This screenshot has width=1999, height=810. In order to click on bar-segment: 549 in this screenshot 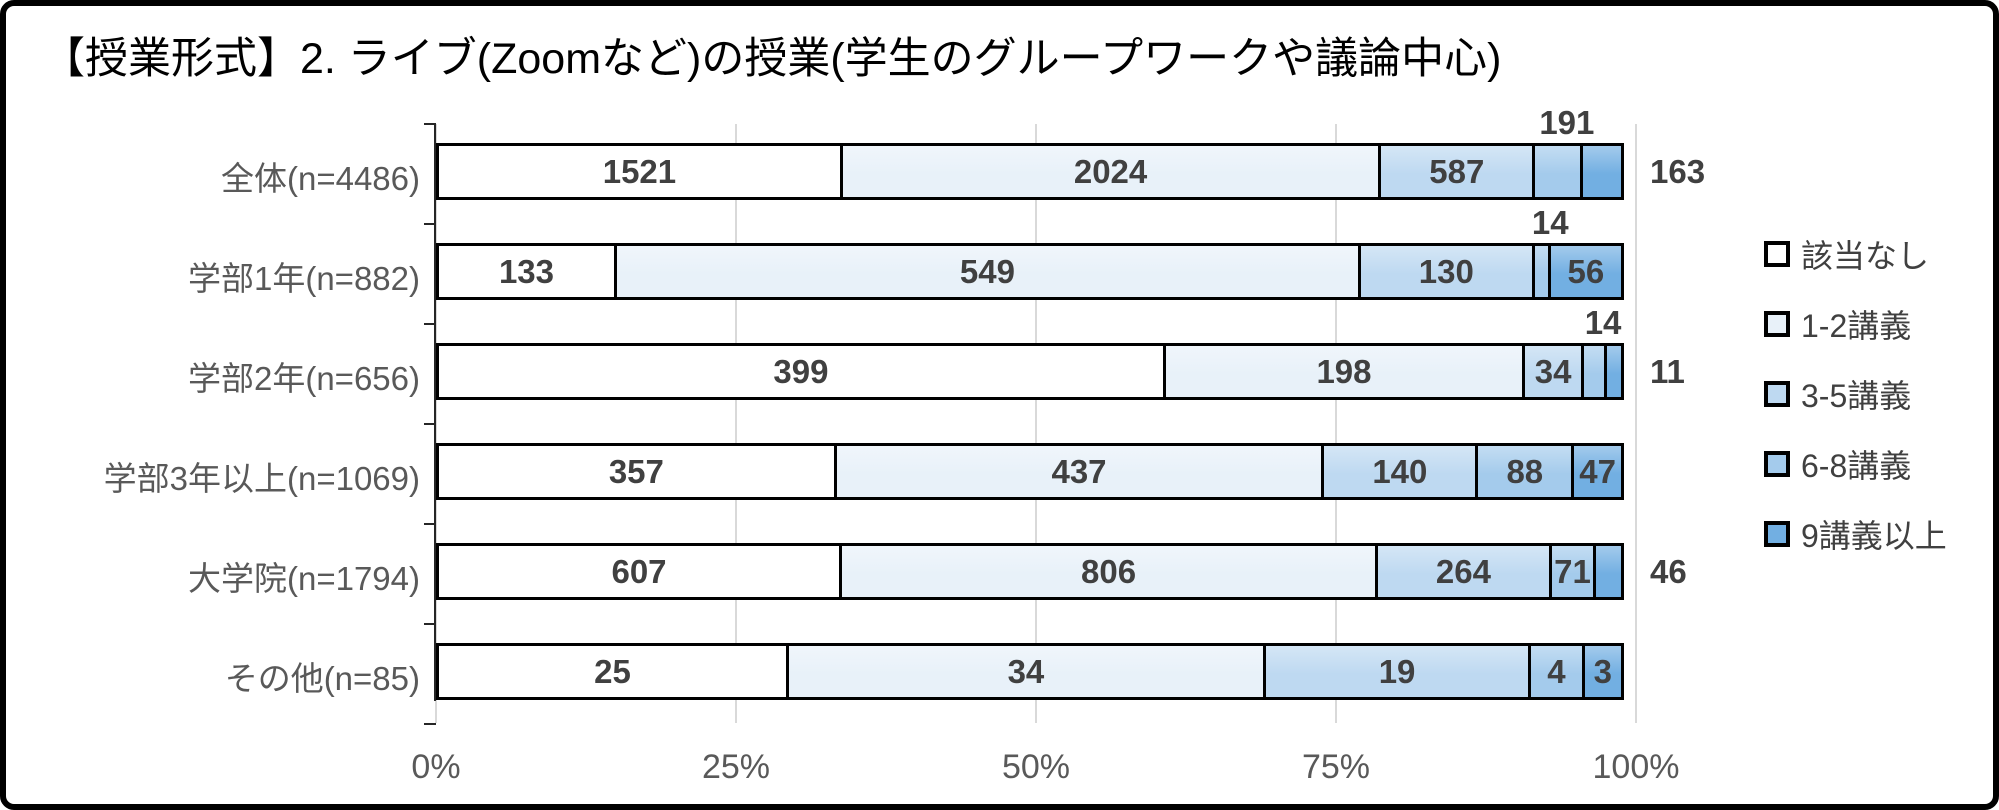, I will do `click(987, 271)`.